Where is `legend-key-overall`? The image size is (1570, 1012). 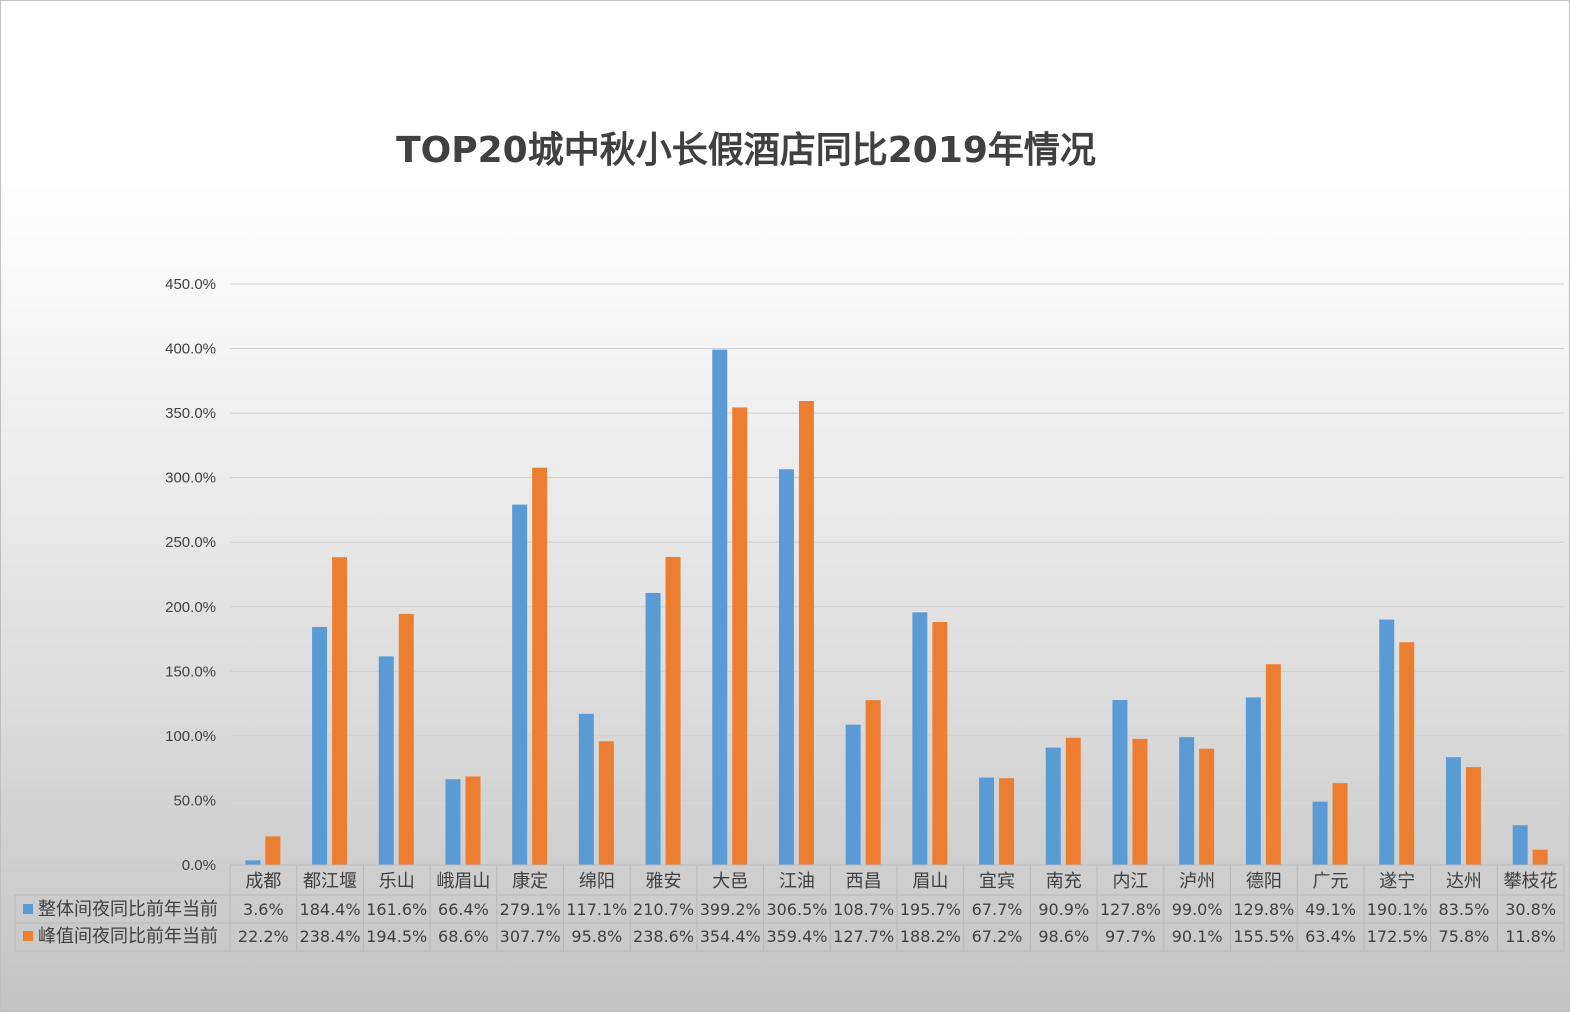
legend-key-overall is located at coordinates (28, 909).